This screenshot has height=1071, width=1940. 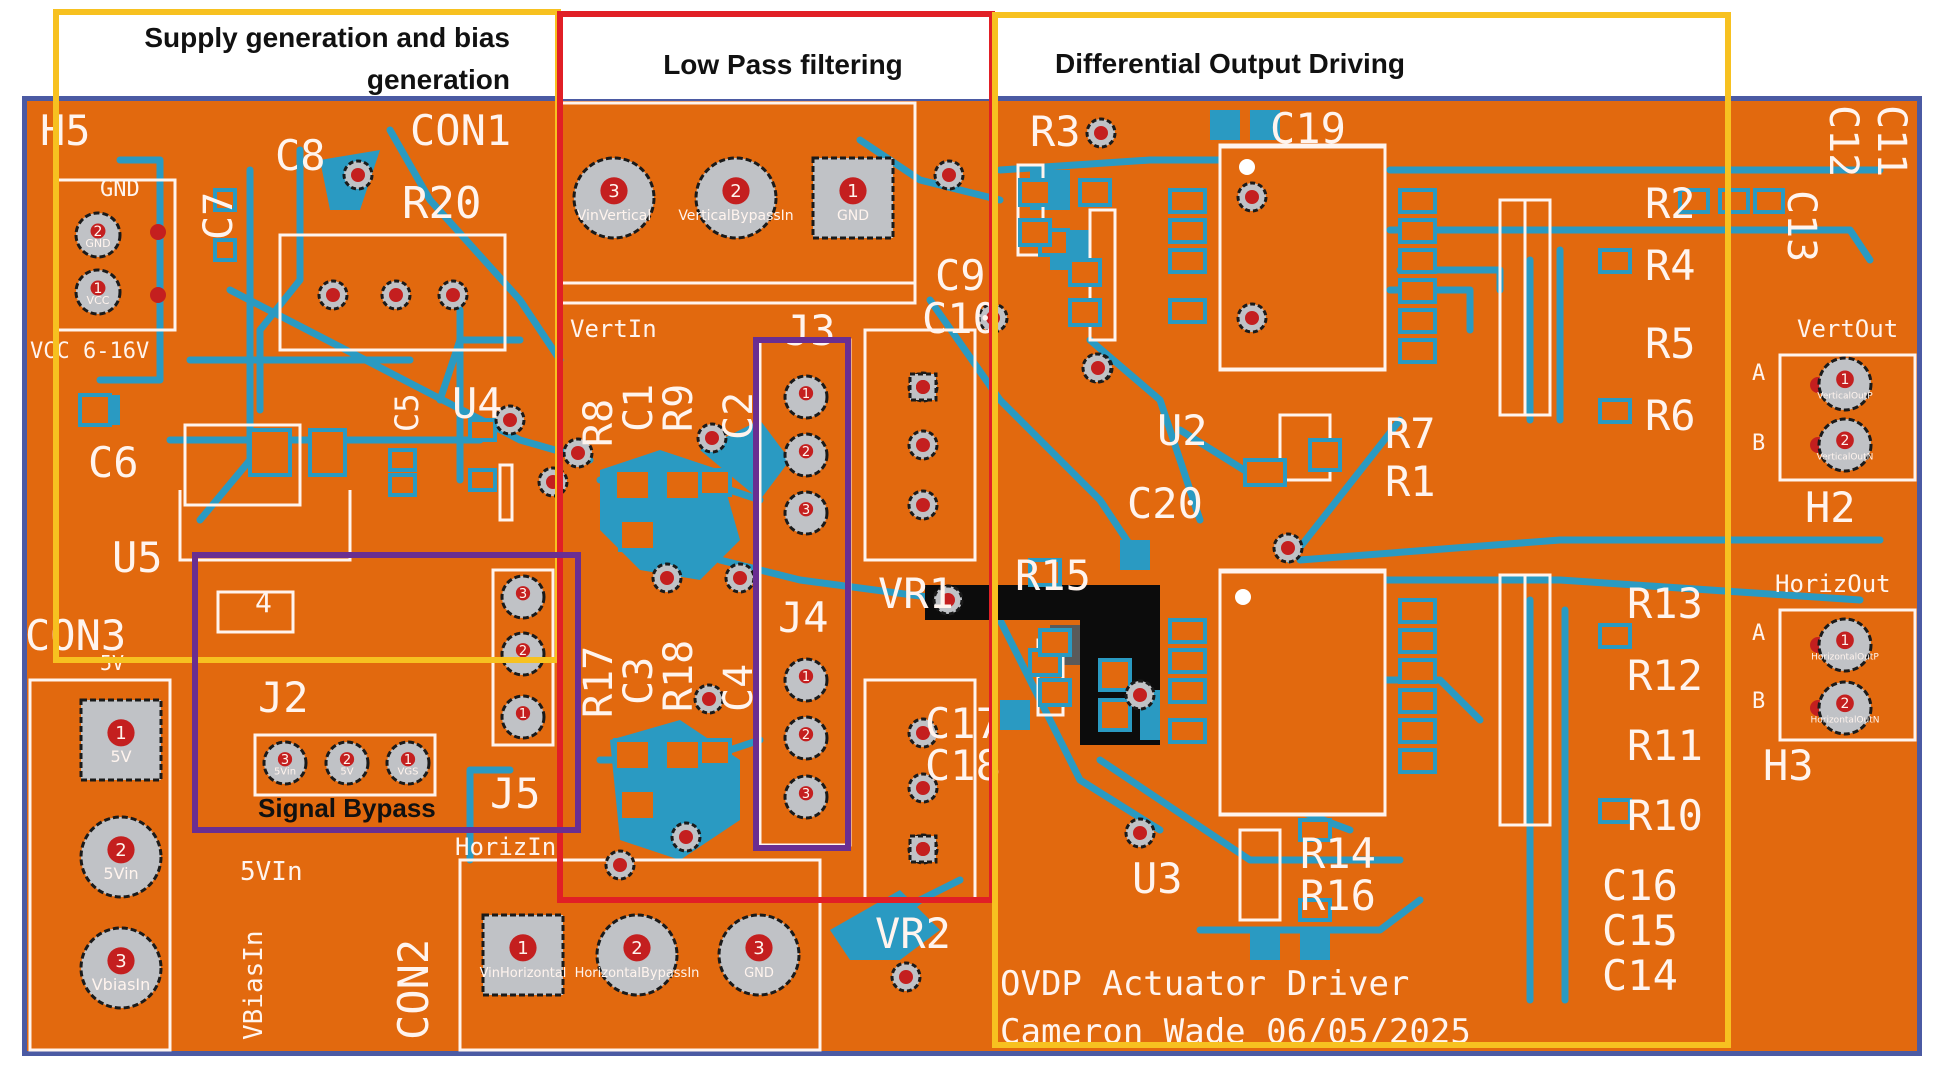 What do you see at coordinates (1410, 433) in the screenshot?
I see `label-r7: R7` at bounding box center [1410, 433].